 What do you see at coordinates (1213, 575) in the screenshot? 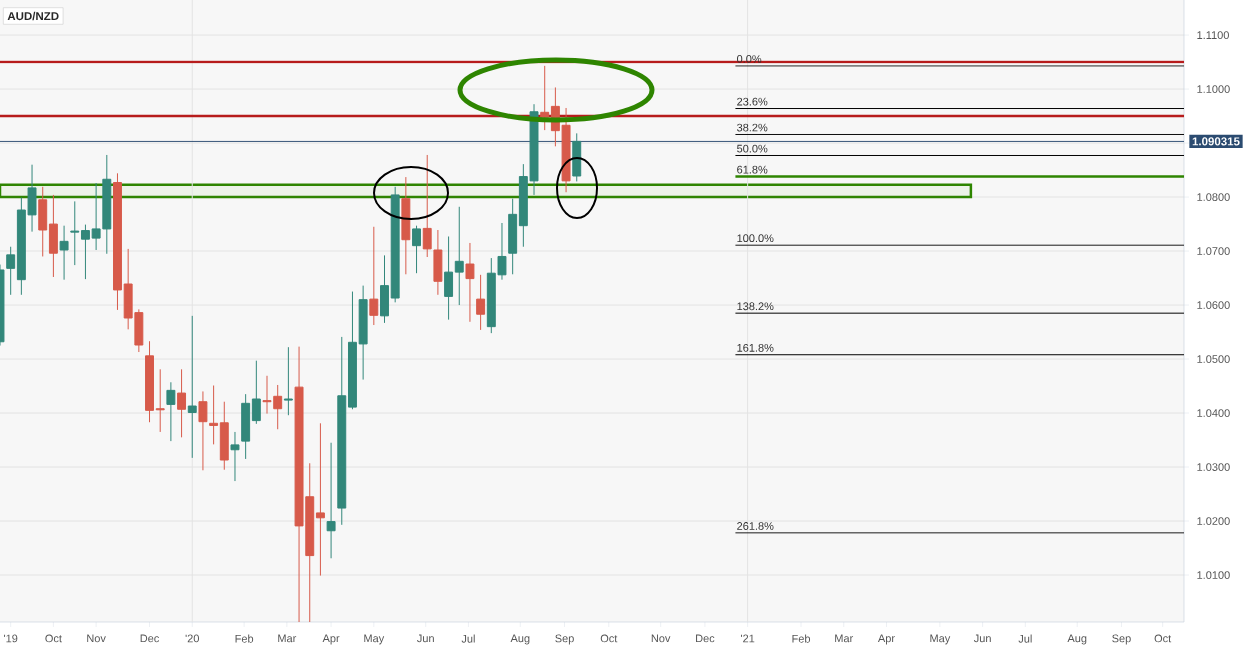
I see `y-tick-label: 1.0100` at bounding box center [1213, 575].